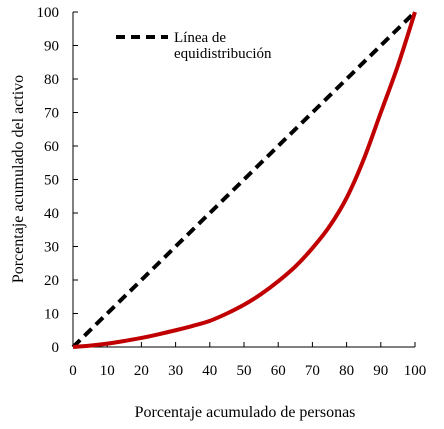 Image resolution: width=444 pixels, height=429 pixels. What do you see at coordinates (51, 114) in the screenshot?
I see `y-tick-label: 70` at bounding box center [51, 114].